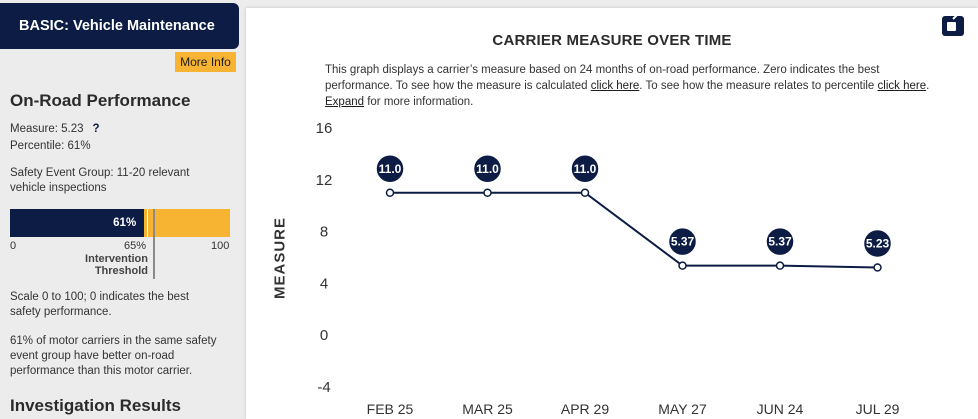 This screenshot has width=978, height=419. Describe the element at coordinates (61, 312) in the screenshot. I see `scale-note-line-2: safety performance.` at that location.